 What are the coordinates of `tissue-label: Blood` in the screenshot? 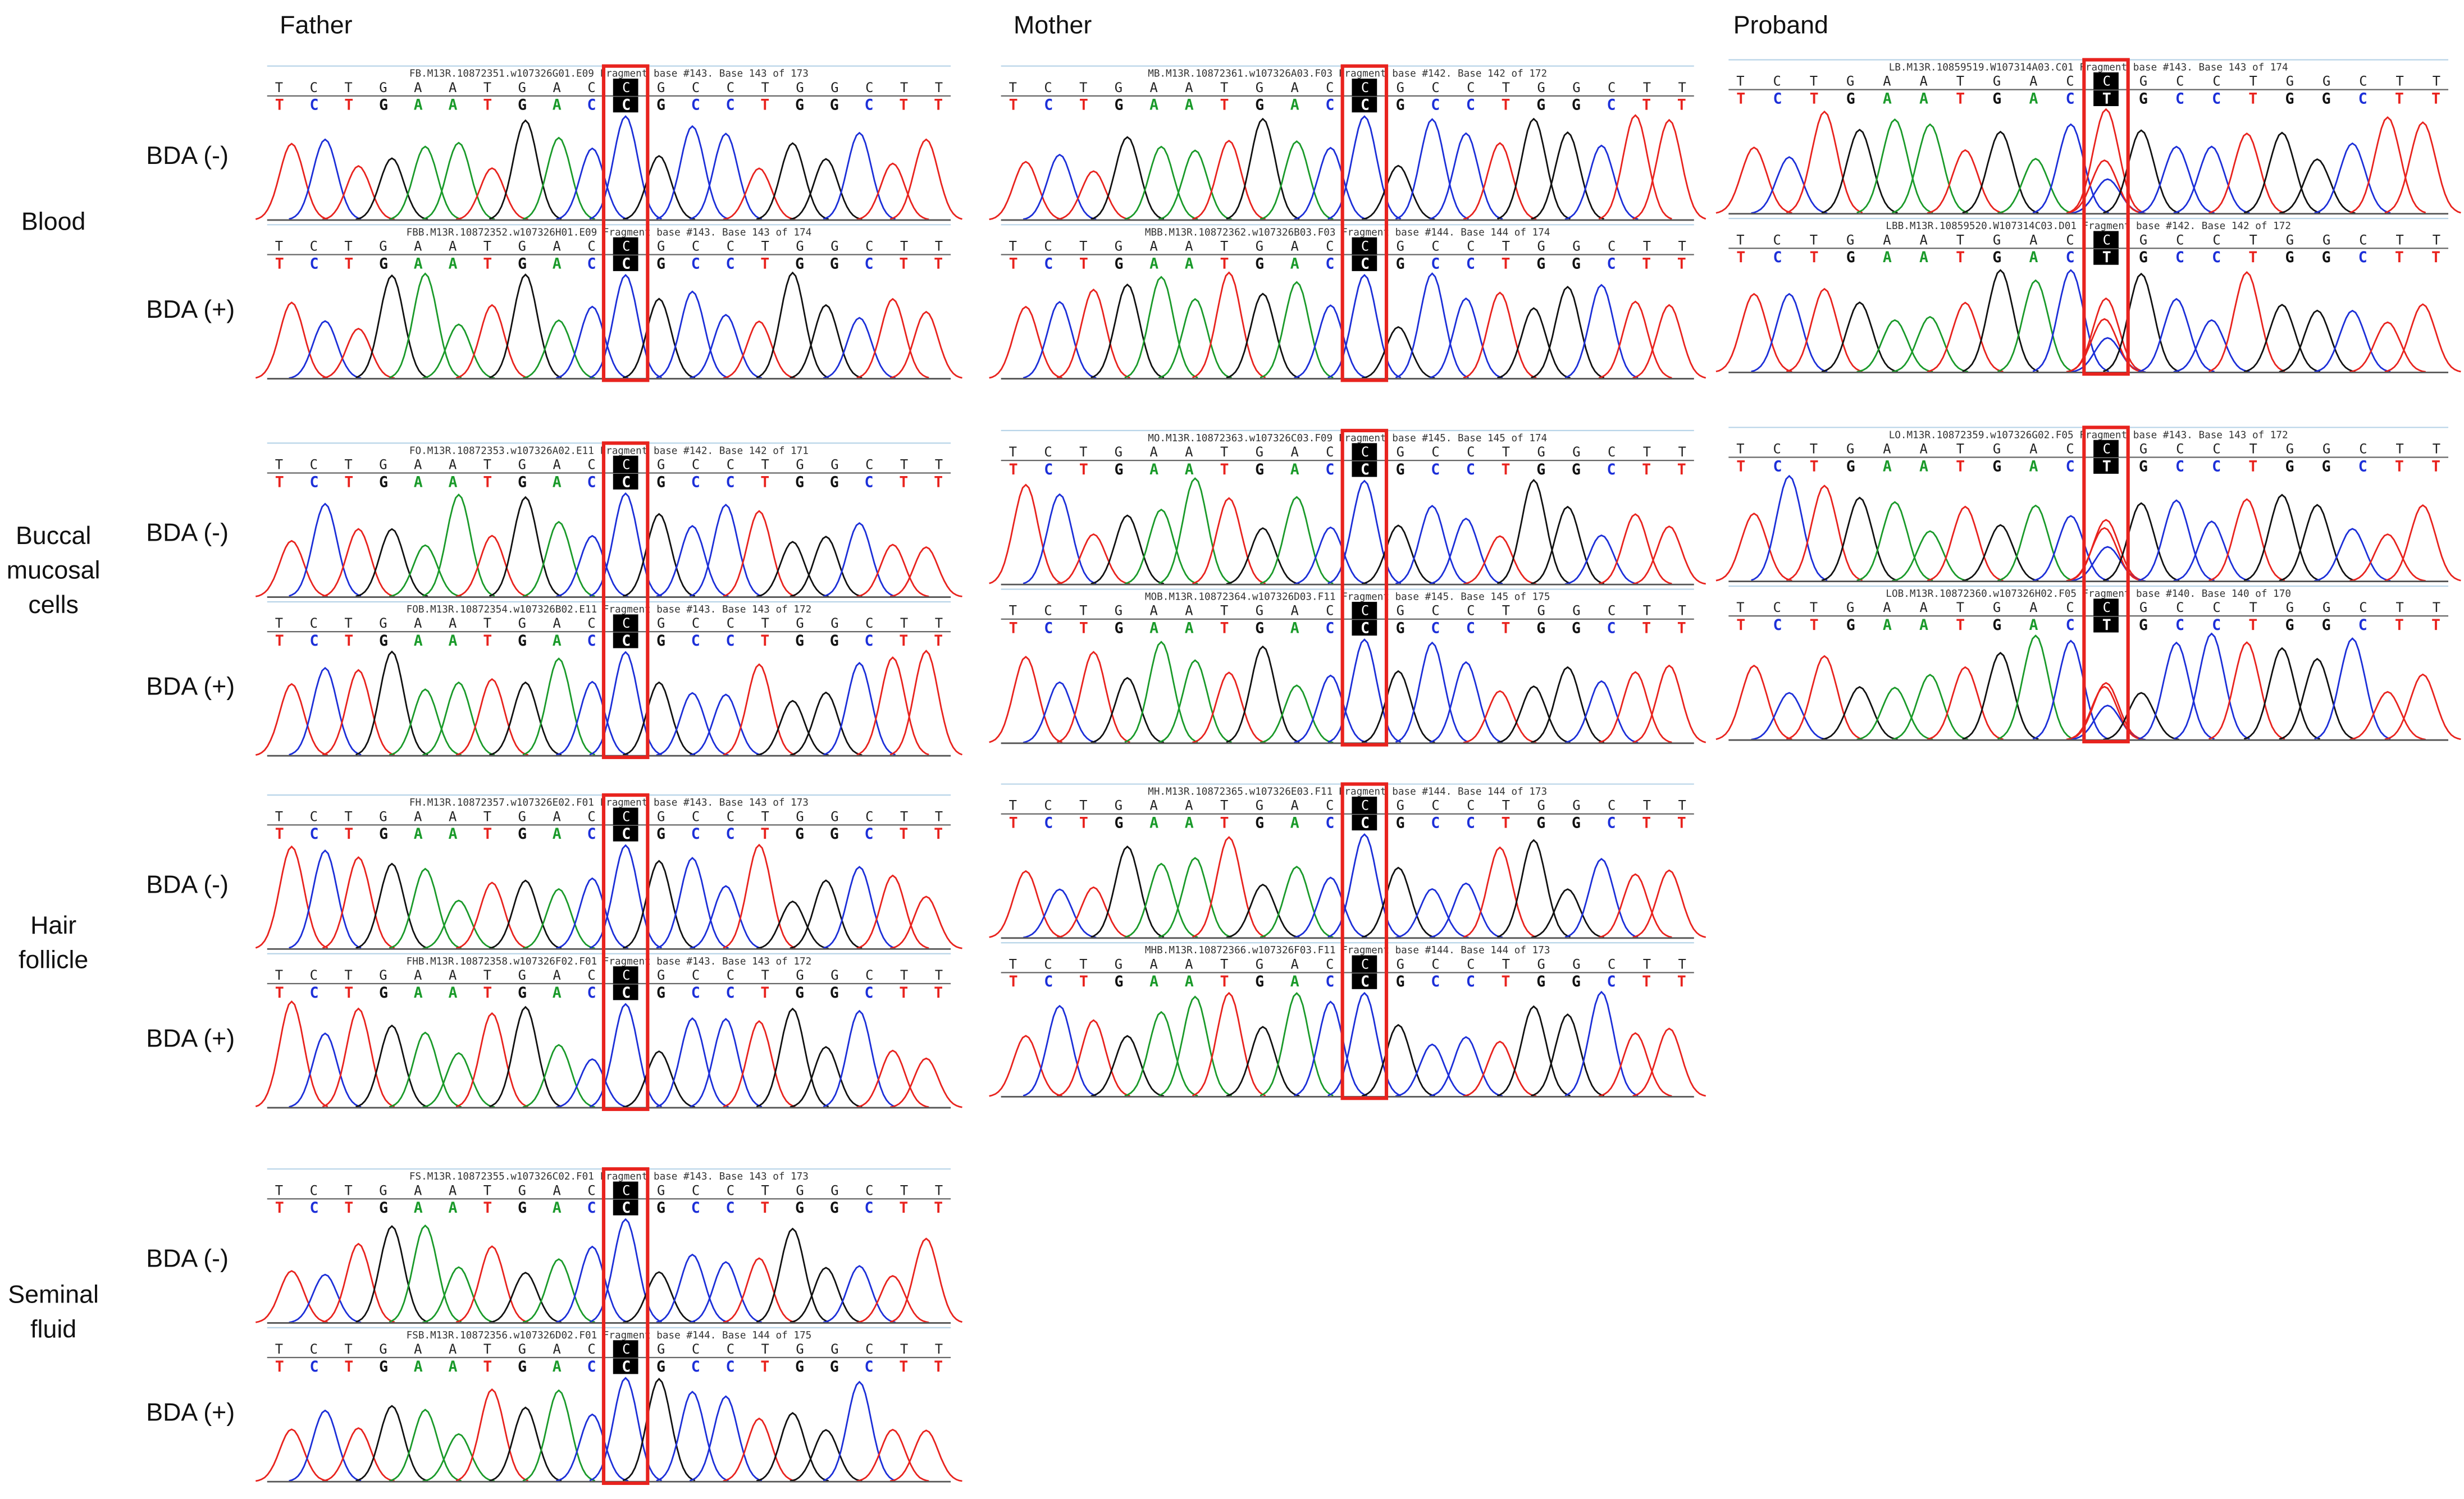 It's located at (53, 221).